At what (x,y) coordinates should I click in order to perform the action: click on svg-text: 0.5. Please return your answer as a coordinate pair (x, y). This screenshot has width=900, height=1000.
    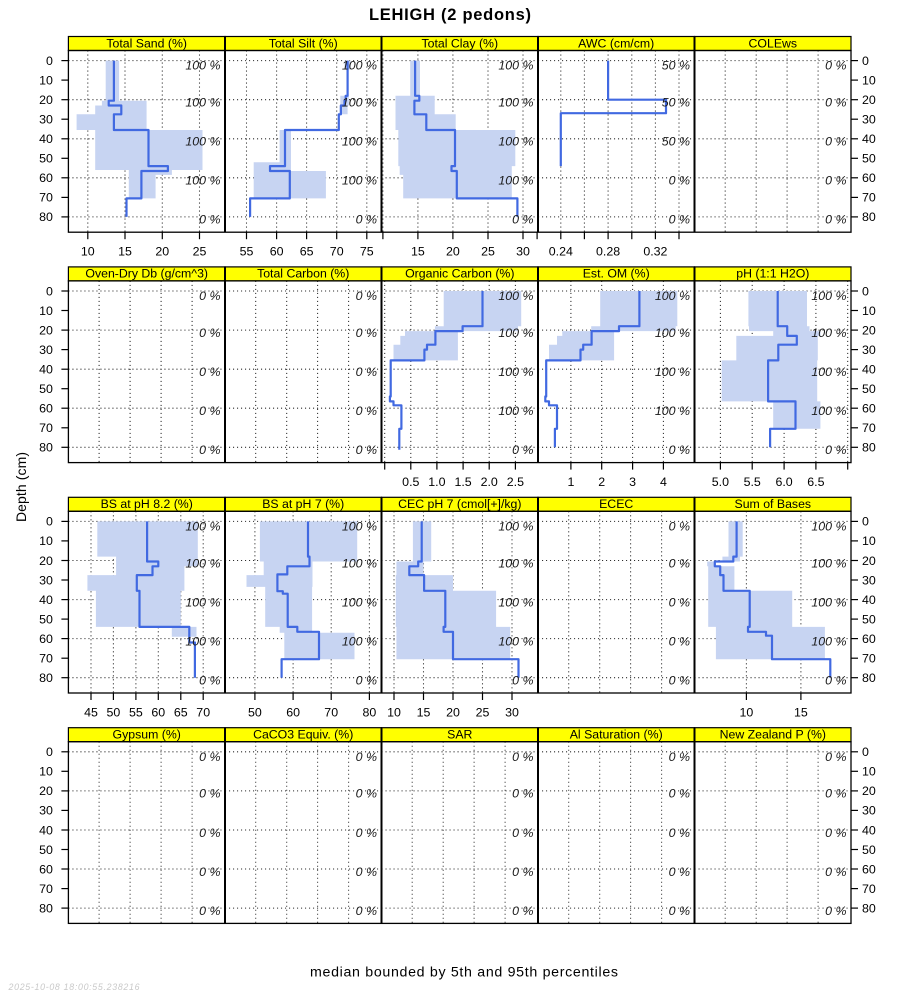
    Looking at the image, I should click on (410, 482).